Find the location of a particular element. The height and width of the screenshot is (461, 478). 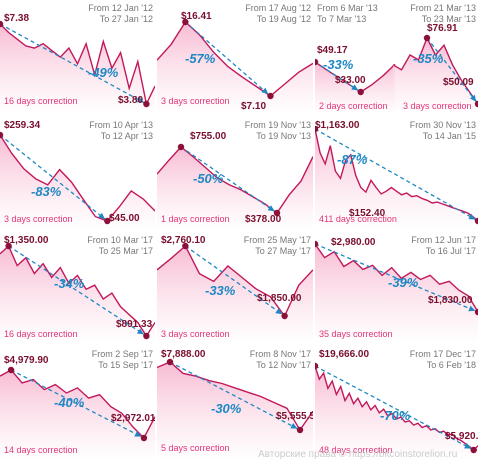

correction-duration-label: 16 days correction is located at coordinates (41, 101).